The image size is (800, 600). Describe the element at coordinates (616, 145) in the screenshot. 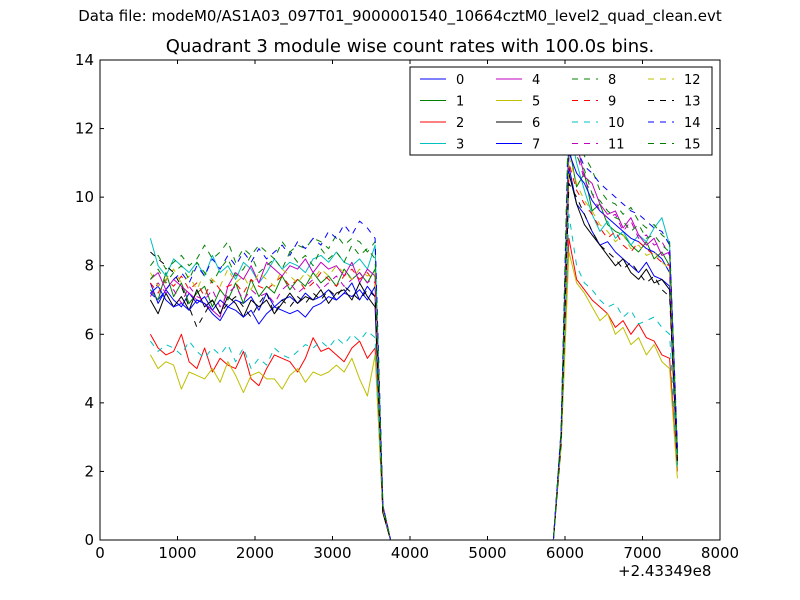

I see `legend-label-11: 11` at that location.